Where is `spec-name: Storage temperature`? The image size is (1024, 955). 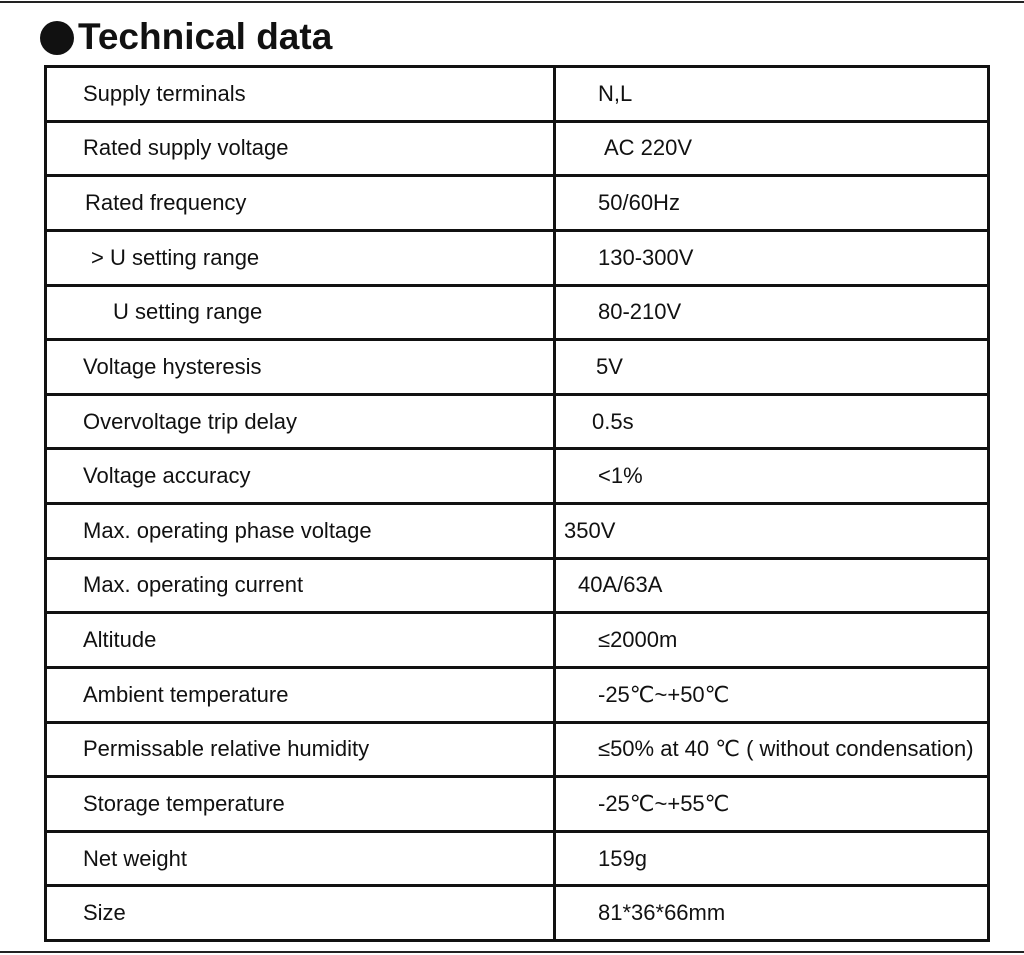 spec-name: Storage temperature is located at coordinates (300, 804).